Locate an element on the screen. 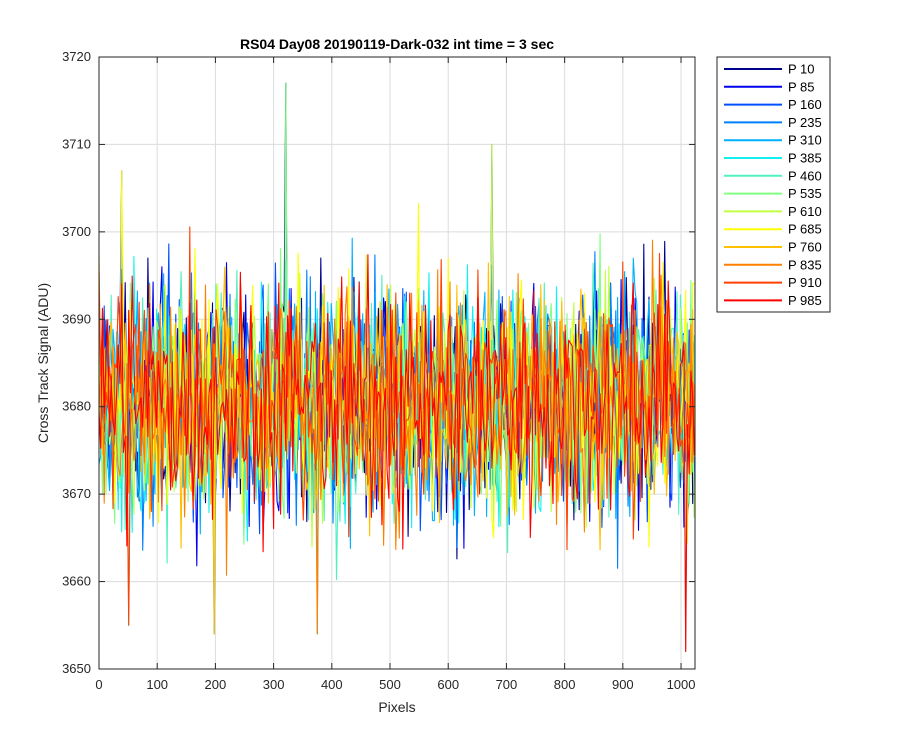 The image size is (900, 750). legend-label: P 10 is located at coordinates (801, 69).